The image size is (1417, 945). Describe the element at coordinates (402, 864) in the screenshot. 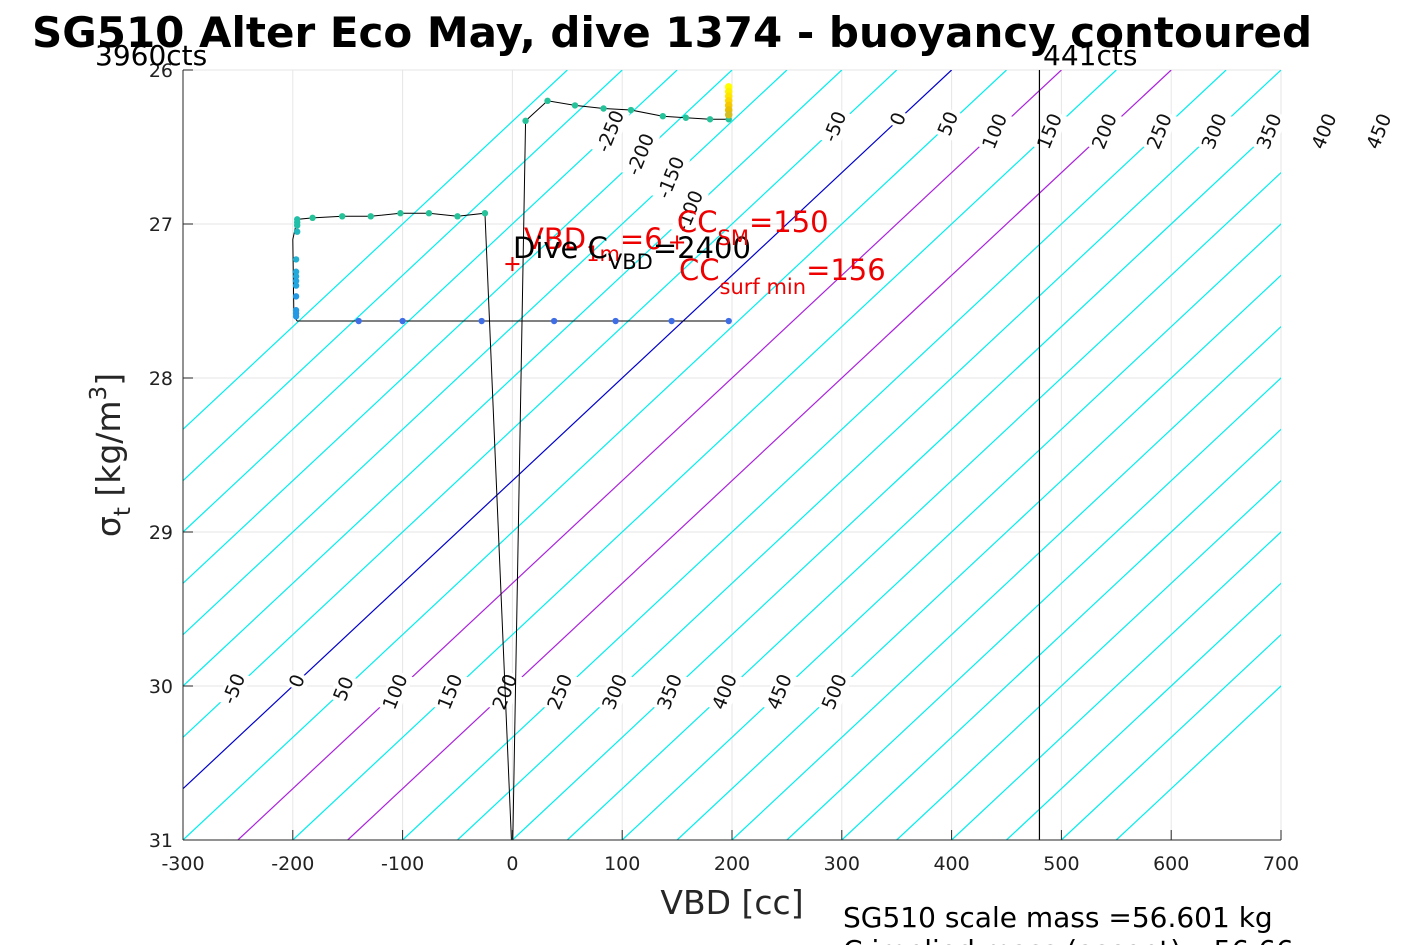

I see `x-tick-label: -100` at that location.